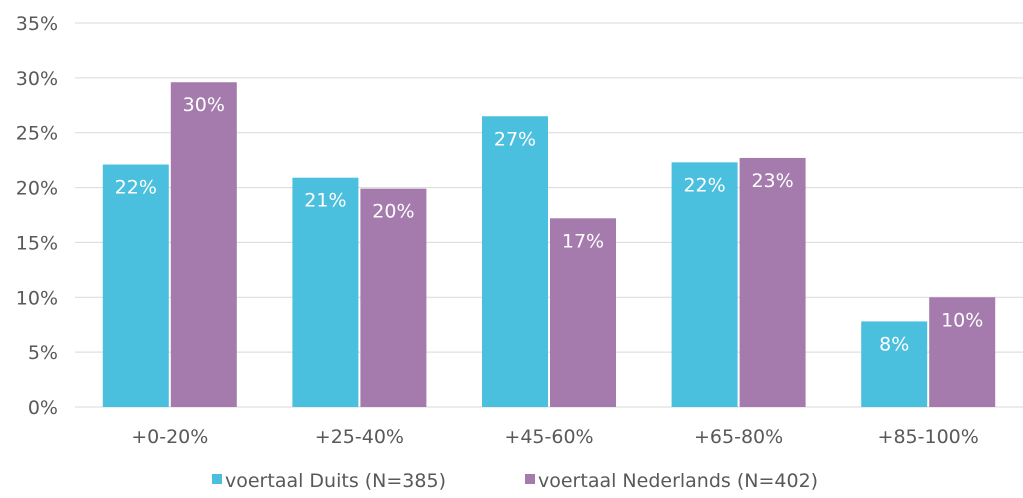 Image resolution: width=1023 pixels, height=498 pixels. I want to click on x-axis-tick-labels: +0-20% +25-40% +45-60% +65-80% +85-100%, so click(555, 437).